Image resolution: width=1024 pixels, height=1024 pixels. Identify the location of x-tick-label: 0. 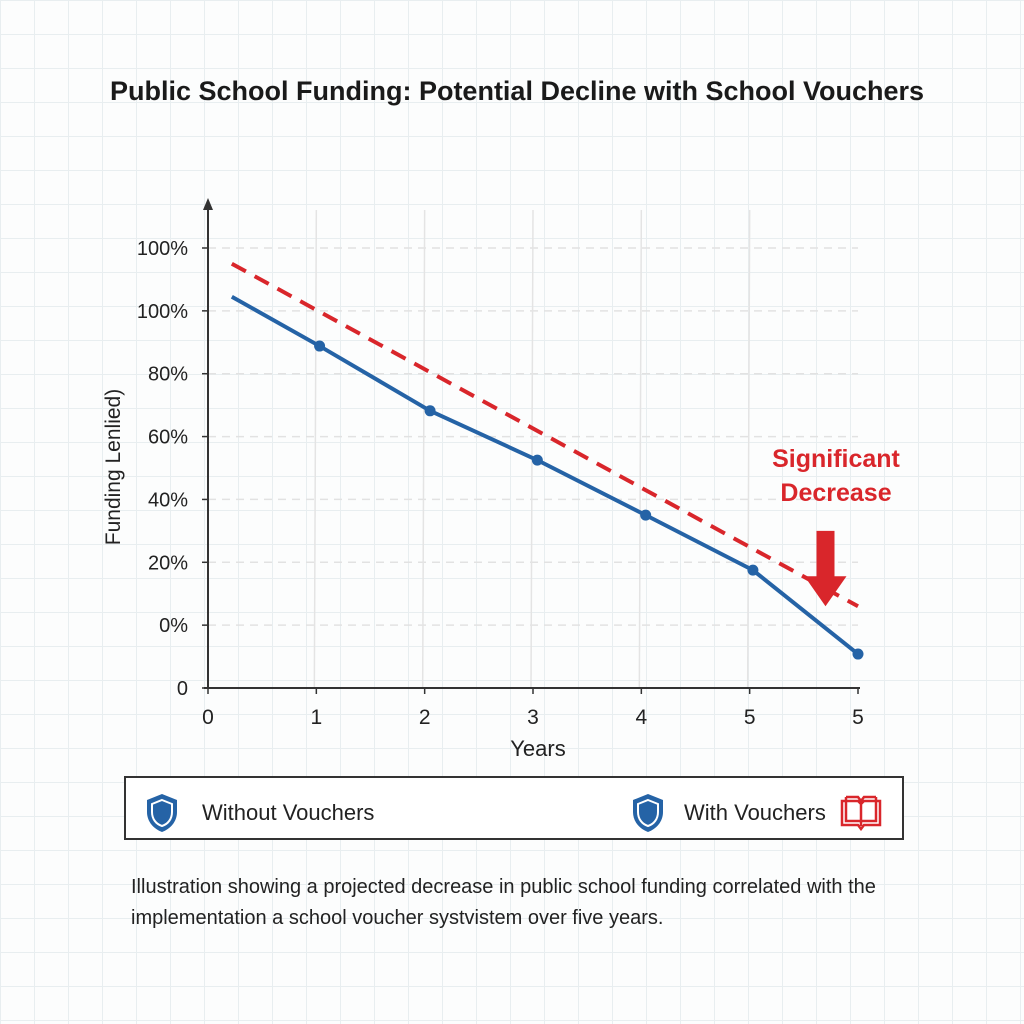
(208, 717).